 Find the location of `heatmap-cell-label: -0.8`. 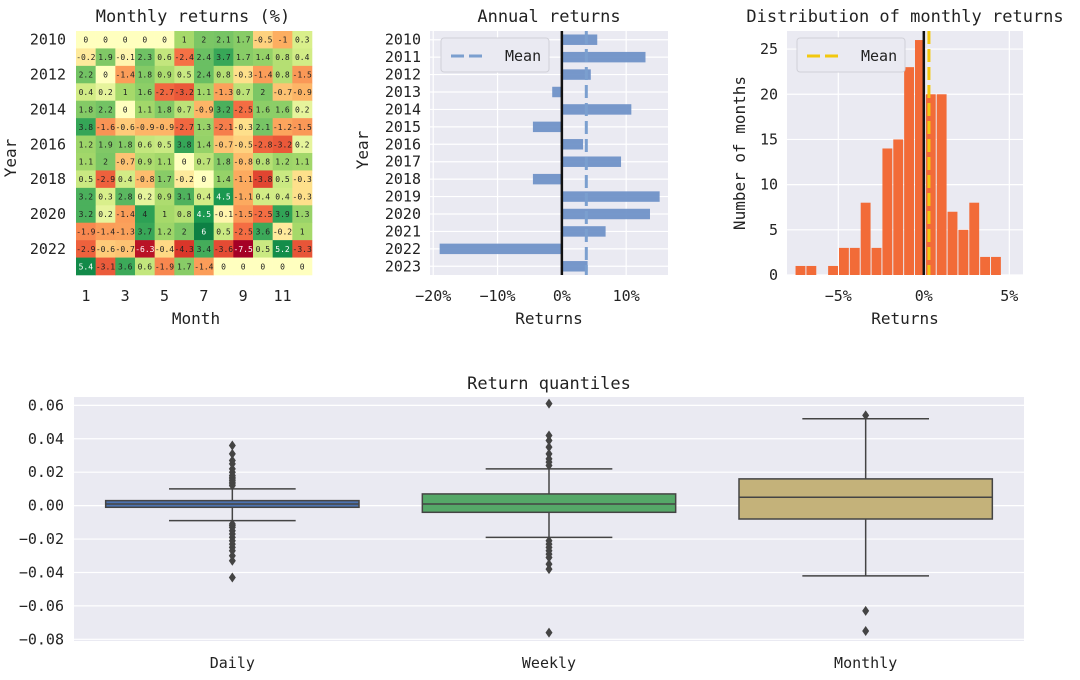

heatmap-cell-label: -0.8 is located at coordinates (144, 179).